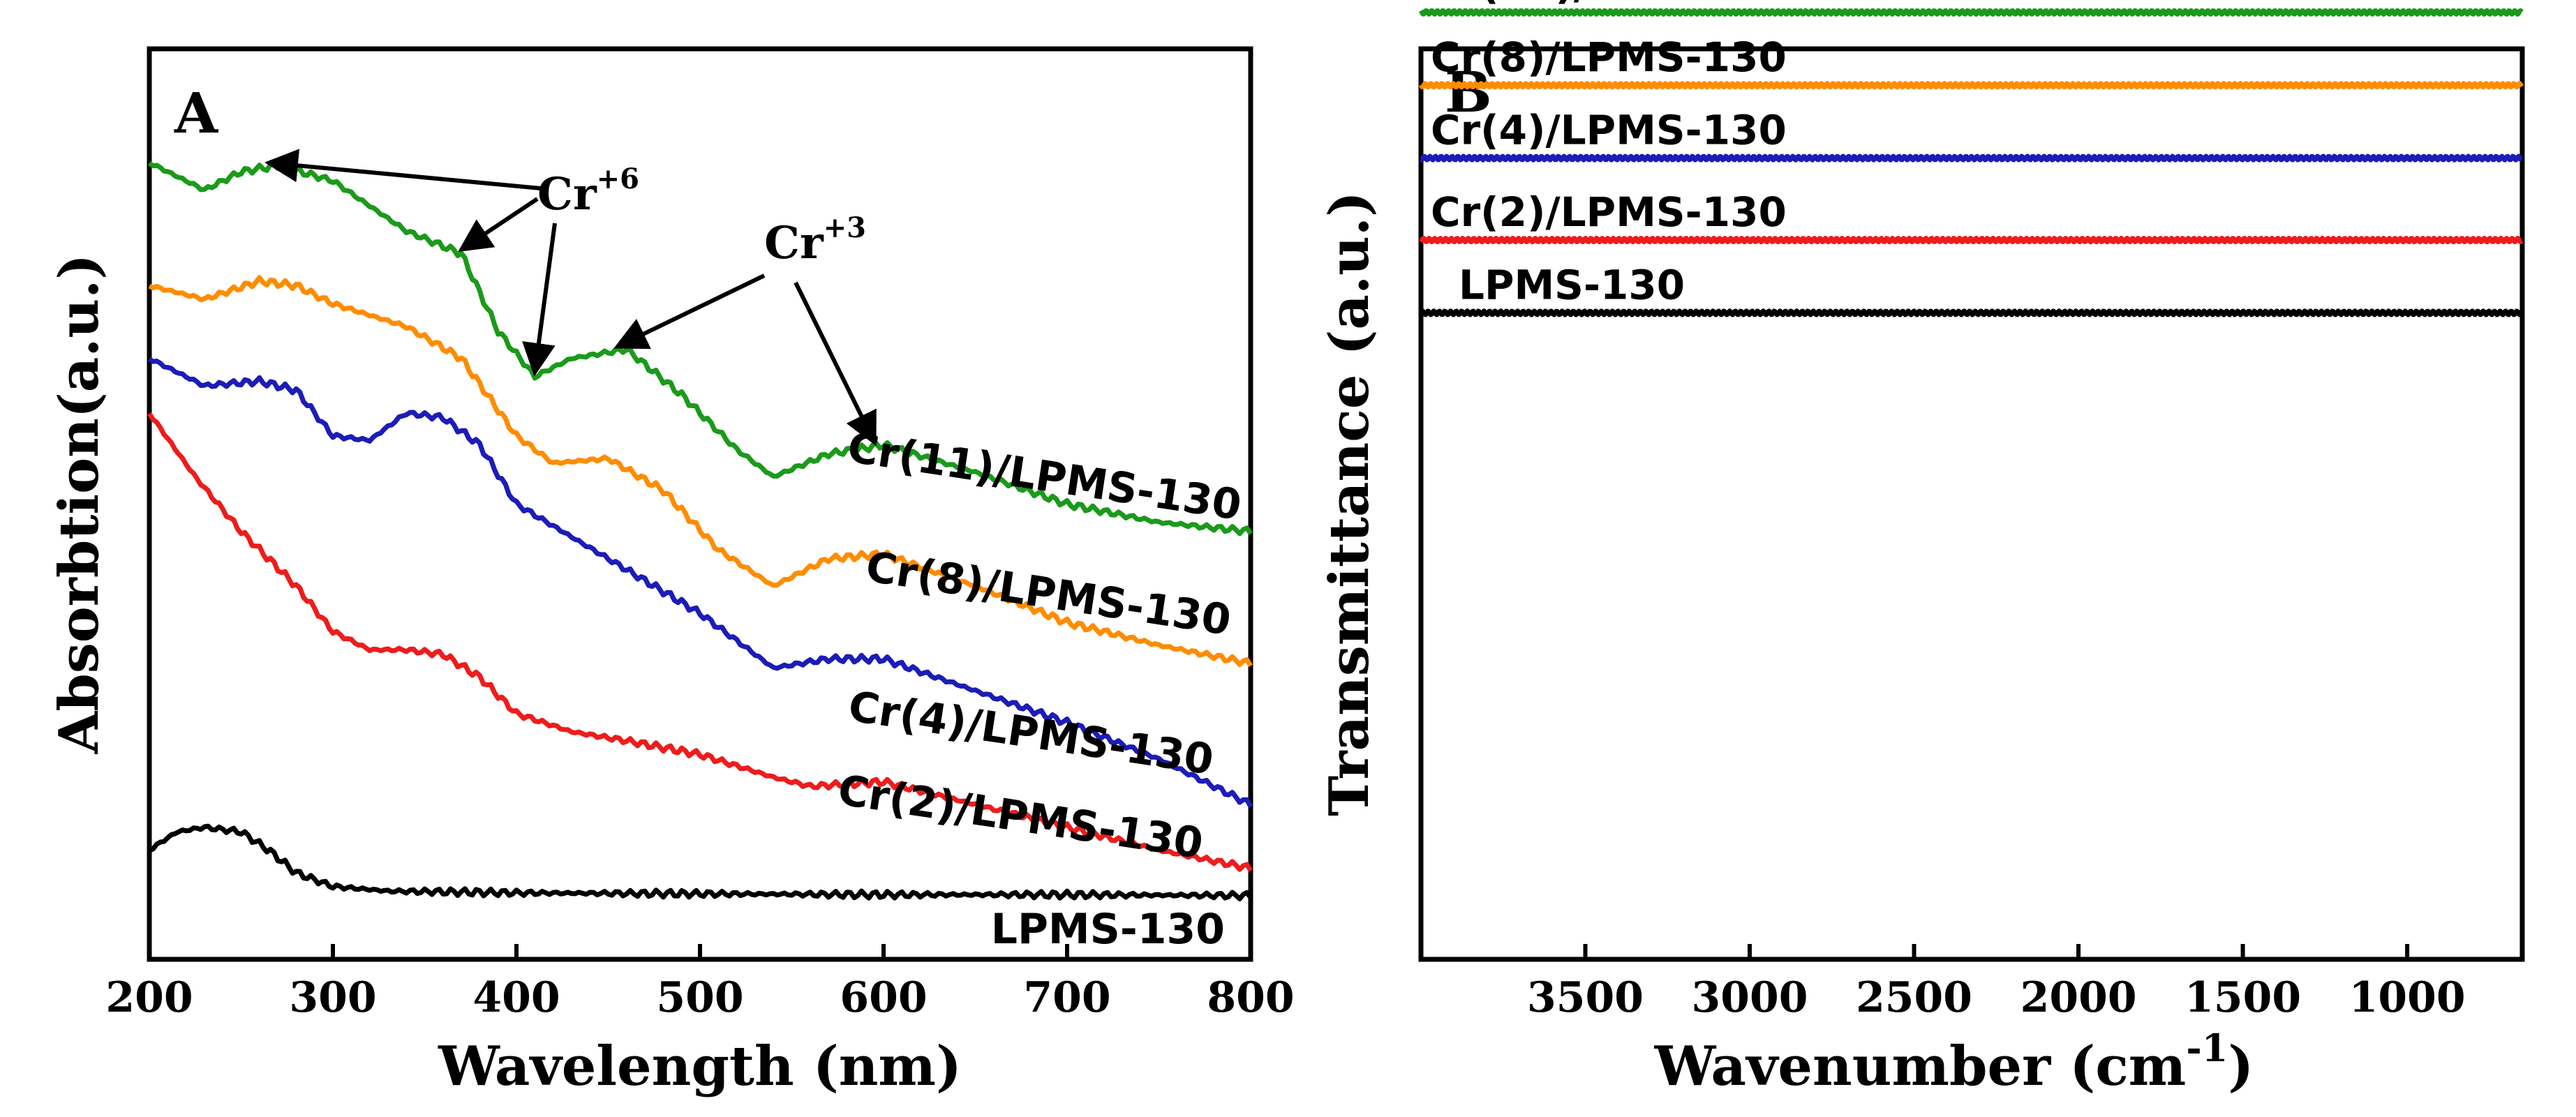 This screenshot has width=2576, height=1117. Describe the element at coordinates (1623, 4) in the screenshot. I see `panel-b-label-cr-11-lpms-130: Cr(11)/LPMS-130` at that location.